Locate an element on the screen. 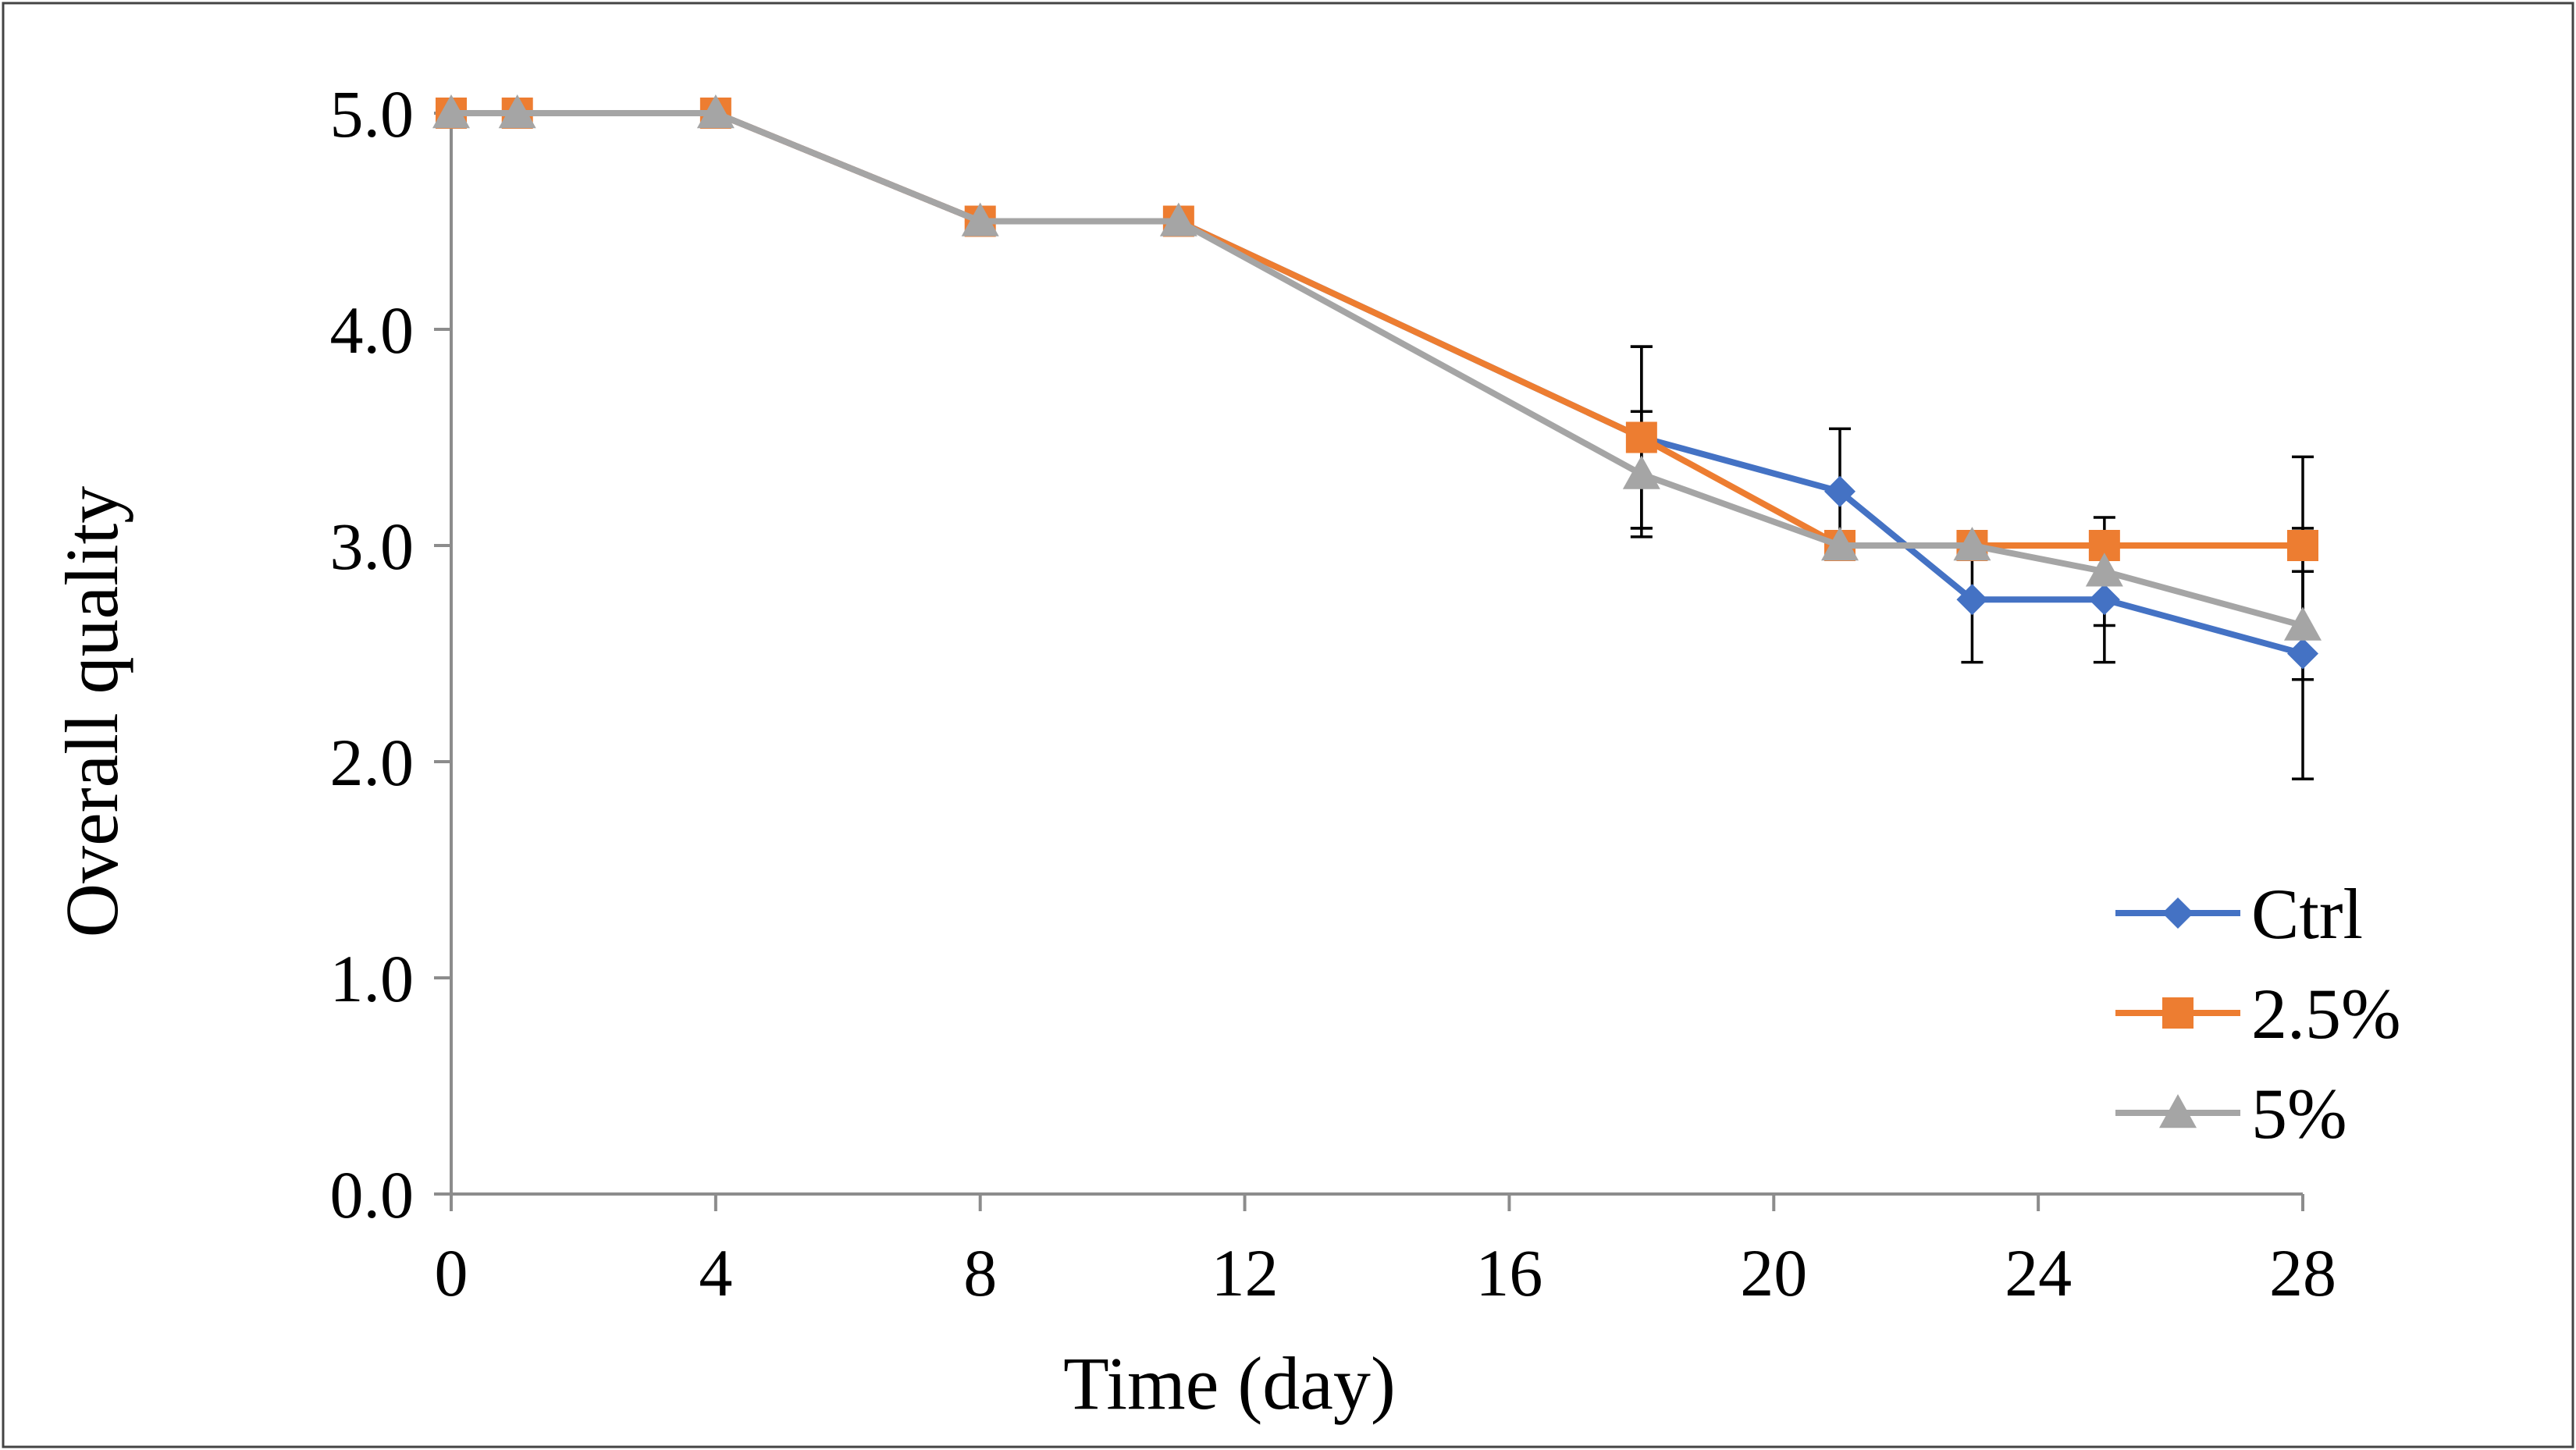  legend: Ctrl 2.5% 5% is located at coordinates (2258, 1013).